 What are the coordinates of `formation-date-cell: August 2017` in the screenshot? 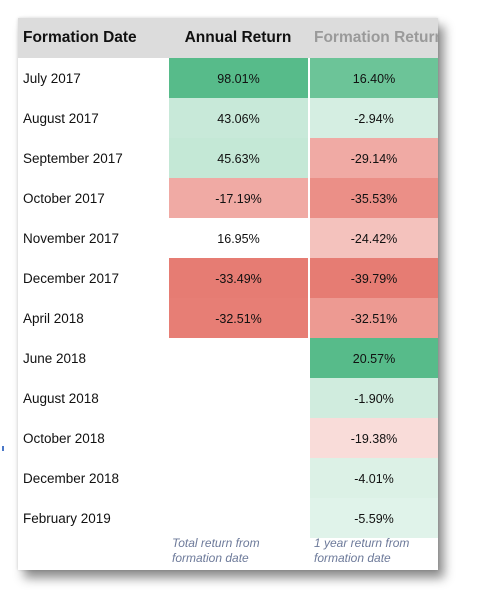 It's located at (61, 118).